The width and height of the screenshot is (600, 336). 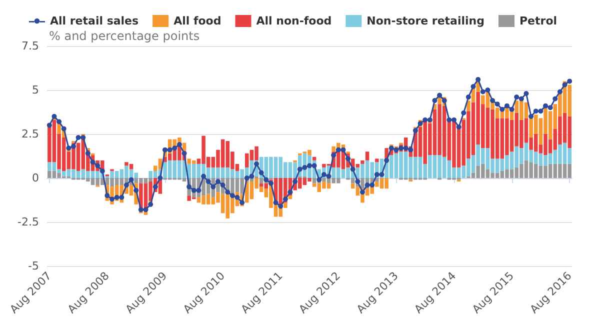 I want to click on y-tick-label: -2.5, so click(x=28, y=222).